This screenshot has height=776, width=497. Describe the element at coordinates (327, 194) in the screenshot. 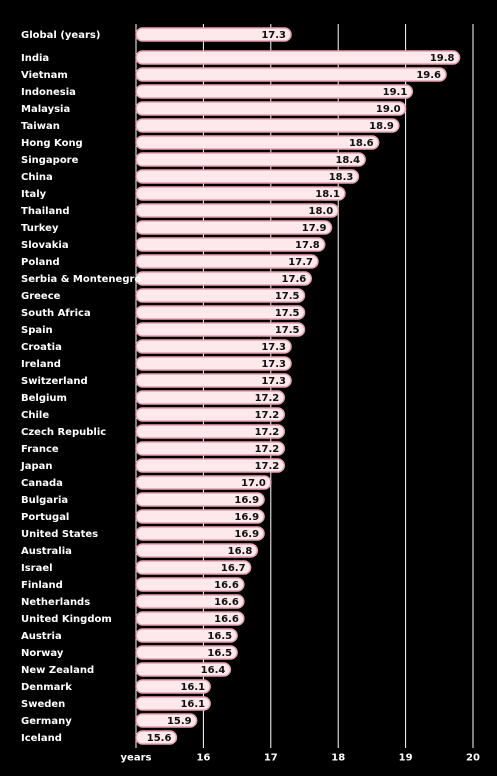

I see `bar-value-label: 18.1` at that location.